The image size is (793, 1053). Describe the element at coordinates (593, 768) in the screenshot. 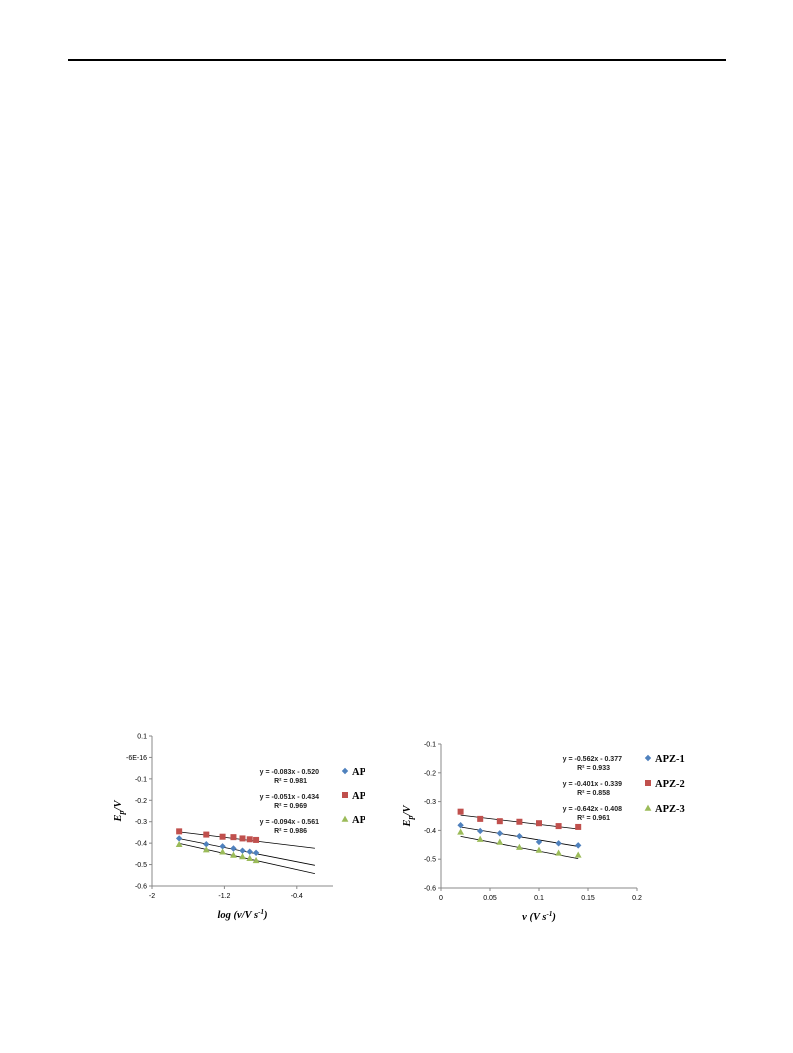

I see `r-squared-label: R² = 0.933` at that location.